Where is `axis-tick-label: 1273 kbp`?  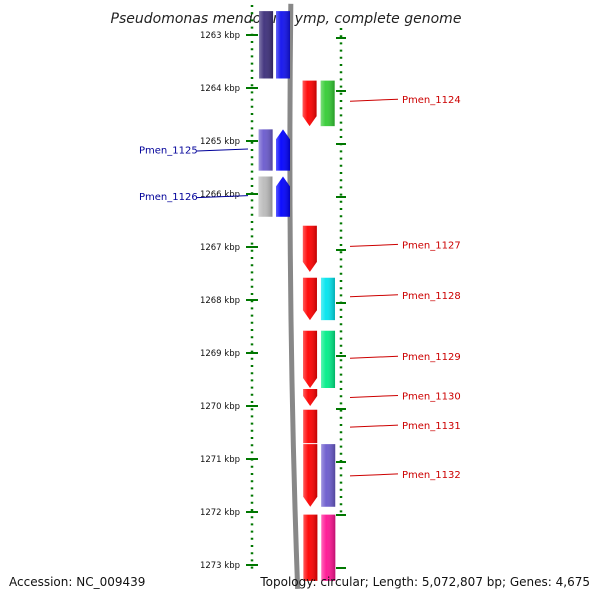 axis-tick-label: 1273 kbp is located at coordinates (220, 566).